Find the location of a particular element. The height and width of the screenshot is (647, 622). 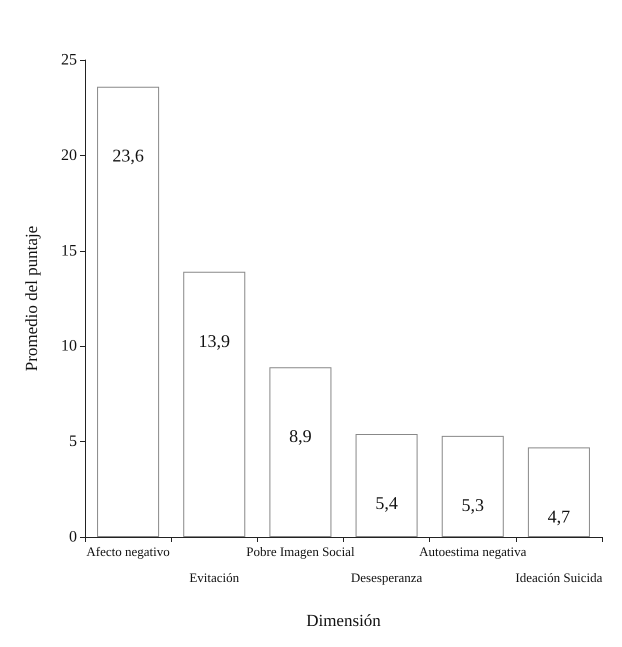

x-tick-label: Desesperanza is located at coordinates (386, 577).